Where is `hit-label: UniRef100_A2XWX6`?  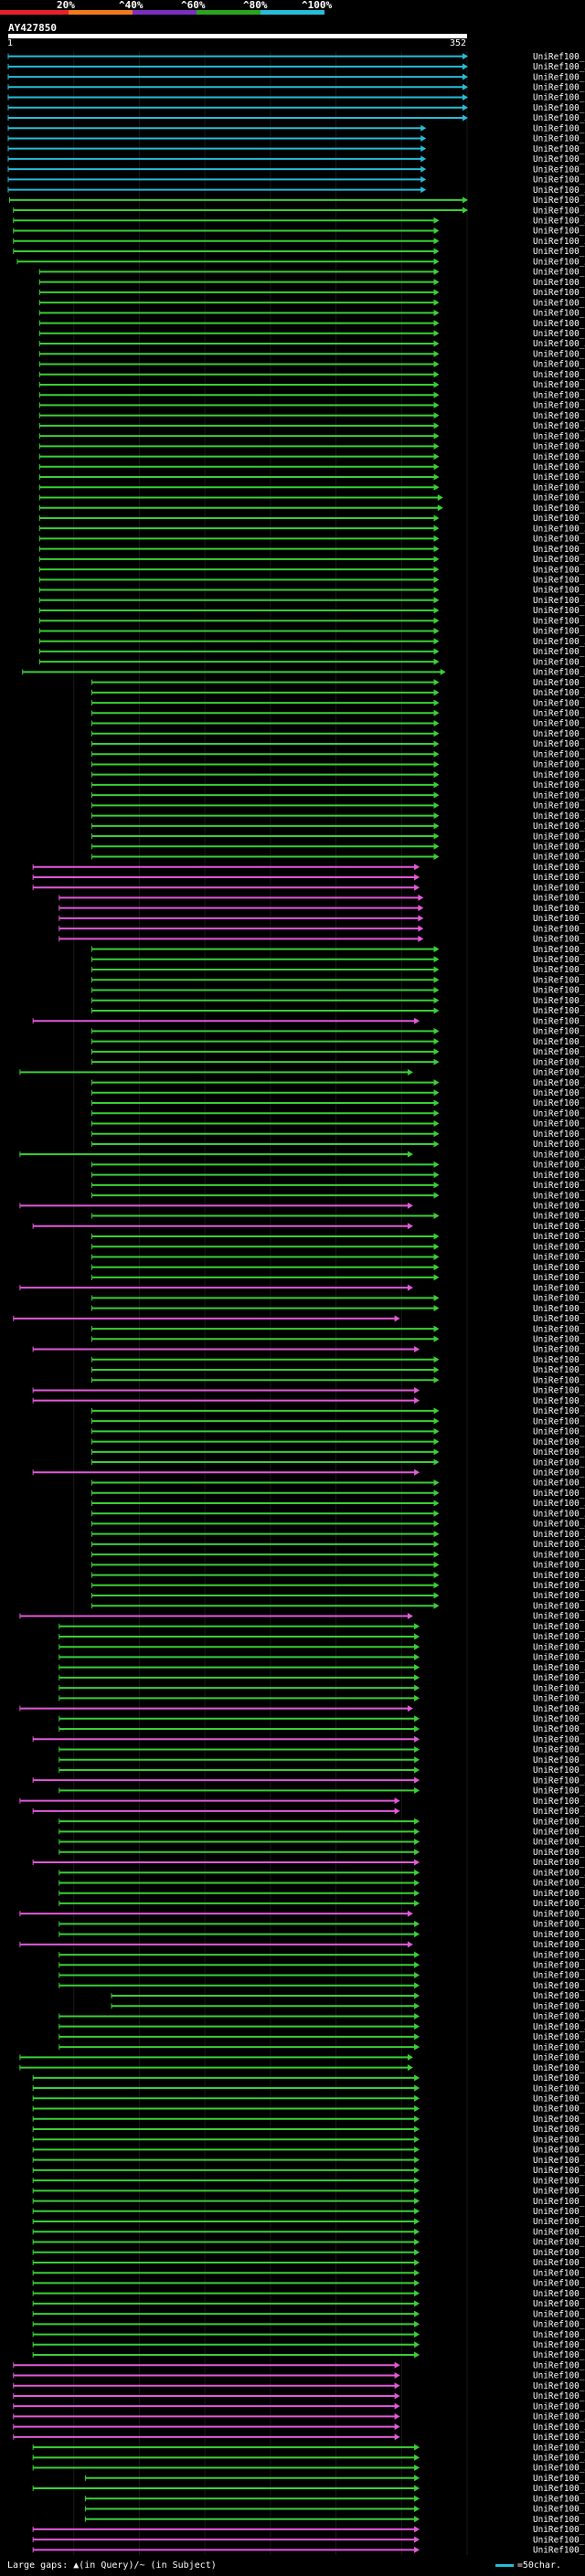 hit-label: UniRef100_A2XWX6 is located at coordinates (559, 2448).